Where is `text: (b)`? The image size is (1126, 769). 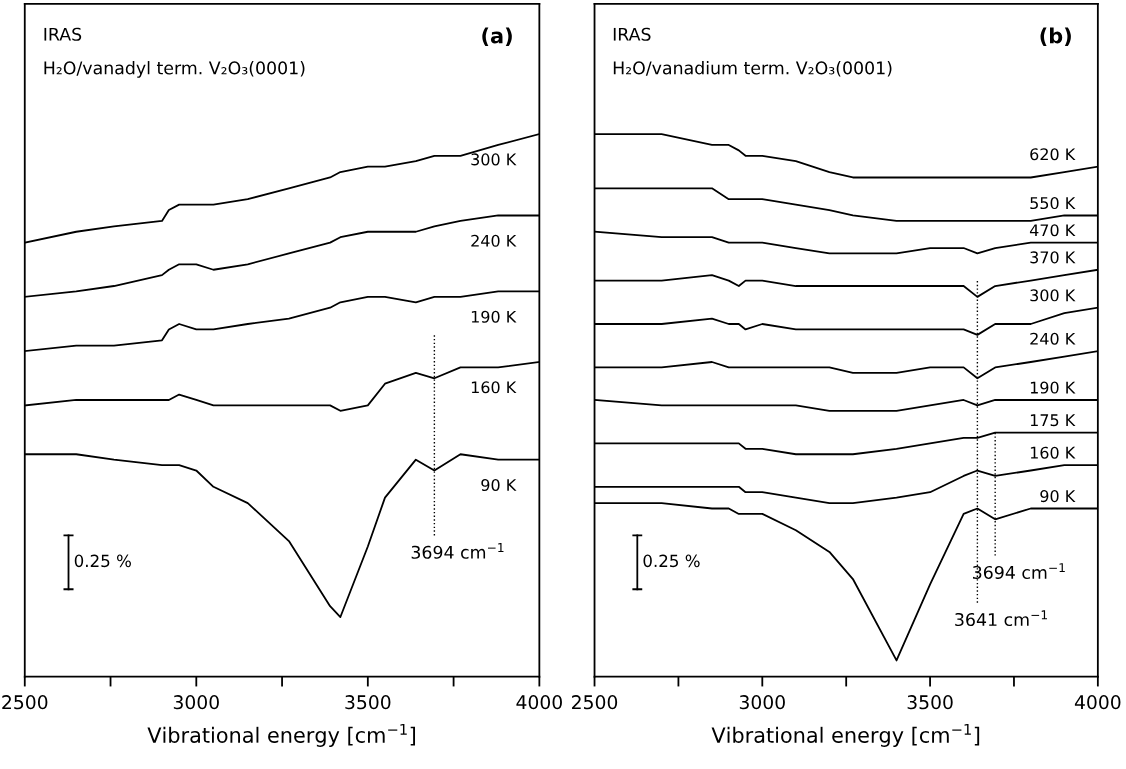
text: (b) is located at coordinates (1055, 36).